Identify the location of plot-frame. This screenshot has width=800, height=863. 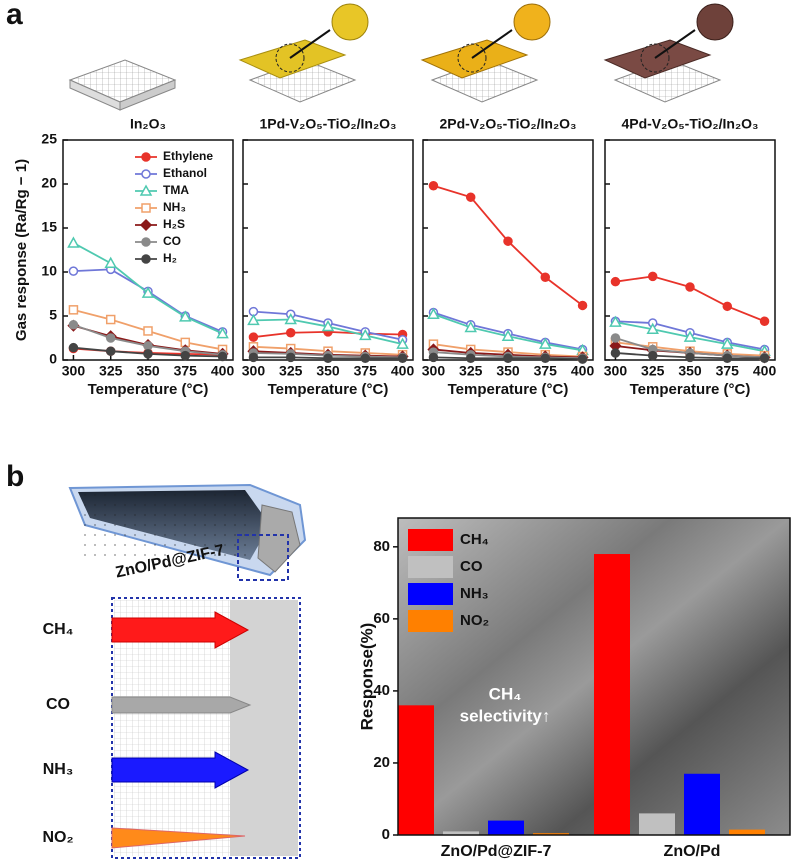
(690, 250).